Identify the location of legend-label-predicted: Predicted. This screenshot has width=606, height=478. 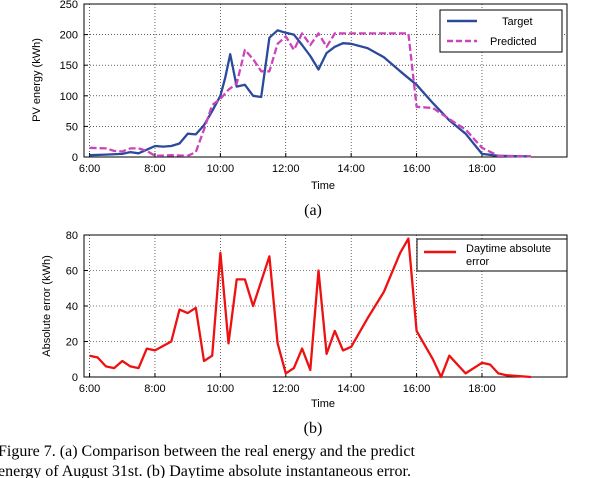
(513, 42).